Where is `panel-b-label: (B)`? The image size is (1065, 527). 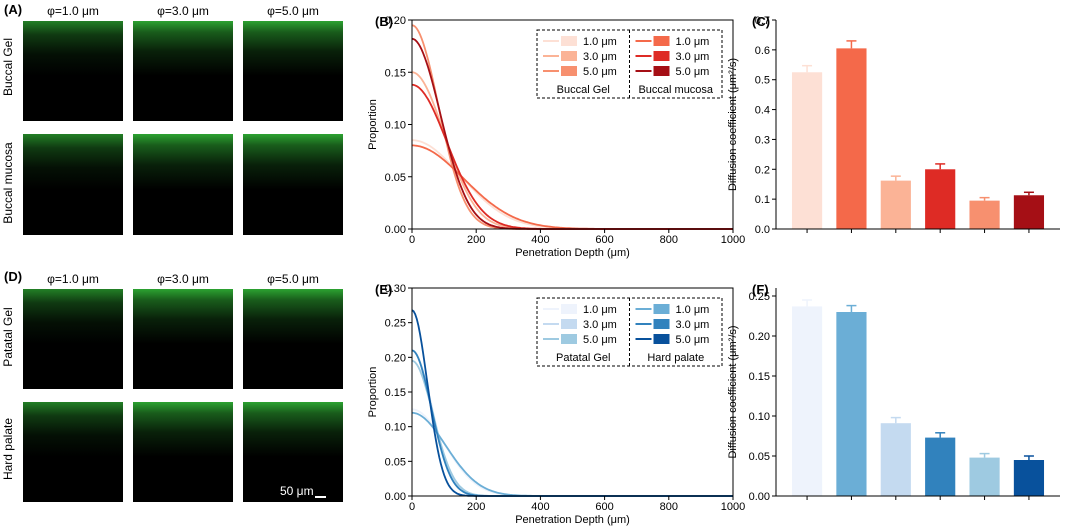
panel-b-label: (B) is located at coordinates (384, 21).